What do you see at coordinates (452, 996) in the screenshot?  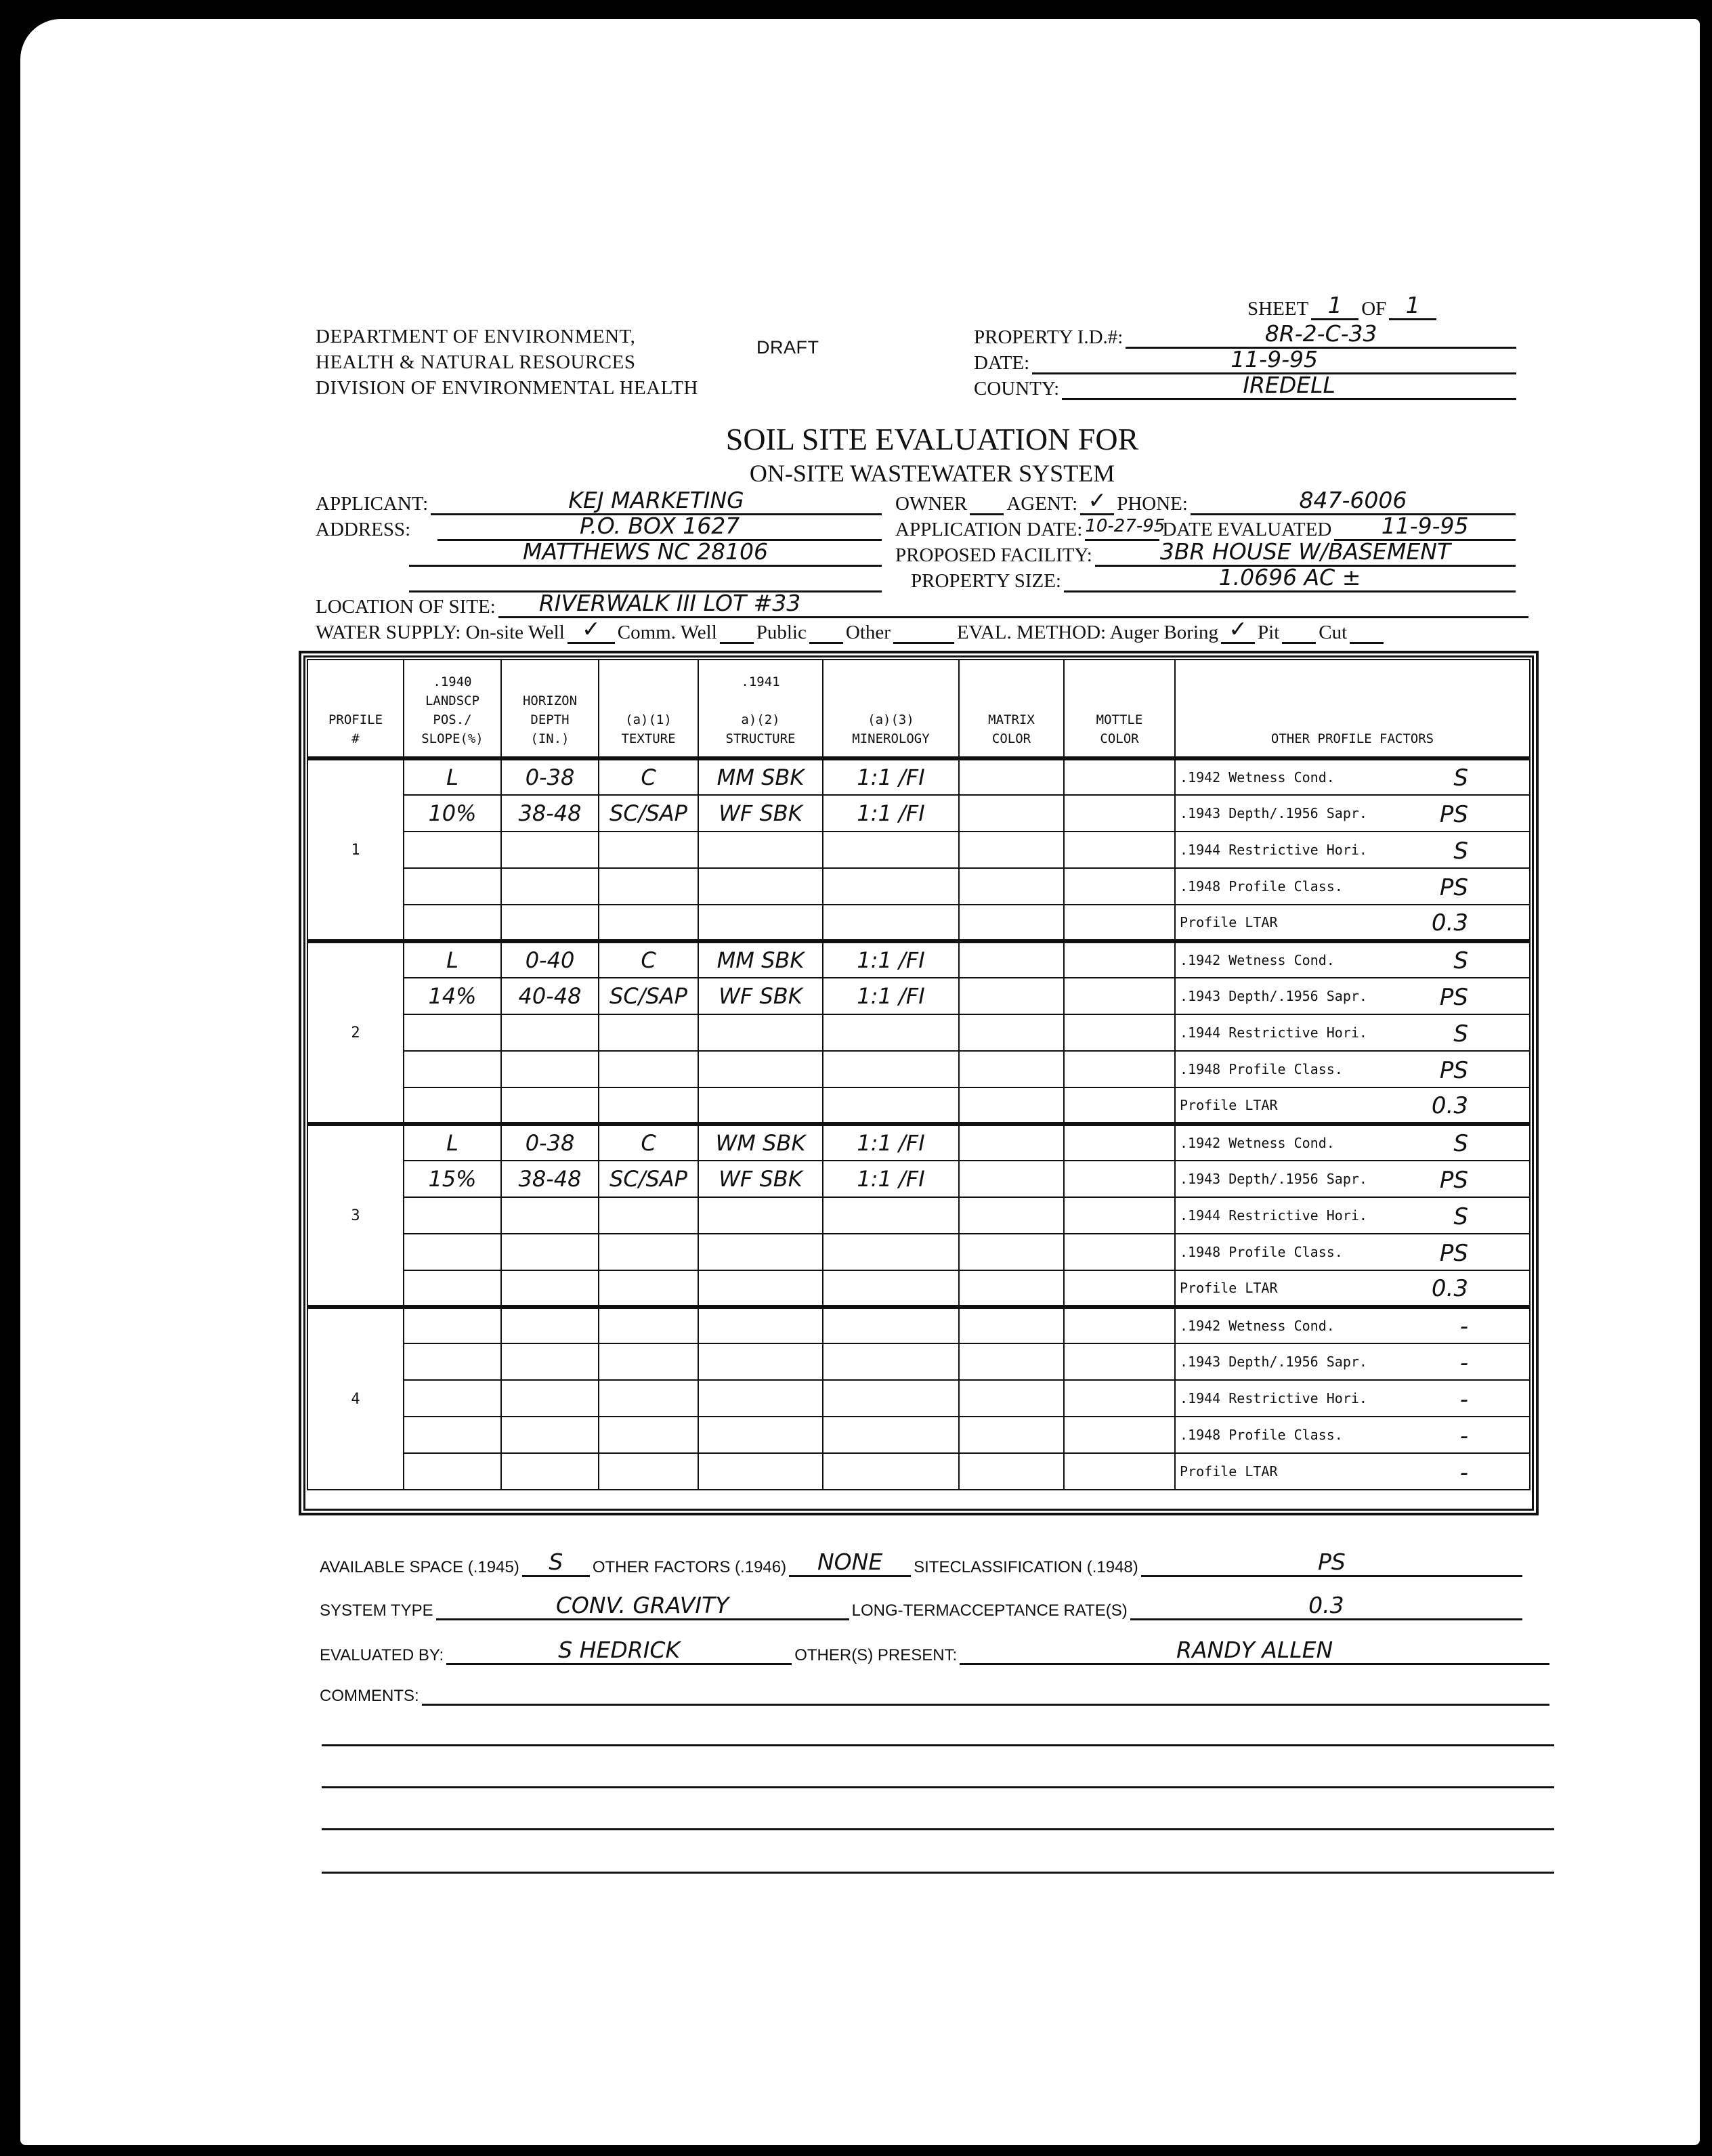 I see `table-cell: 14%` at bounding box center [452, 996].